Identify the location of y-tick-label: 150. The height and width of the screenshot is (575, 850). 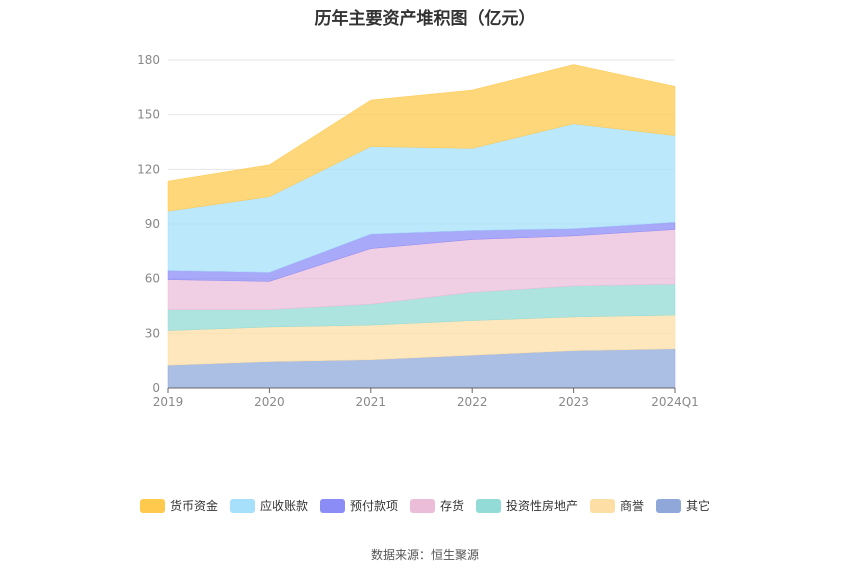
(148, 115).